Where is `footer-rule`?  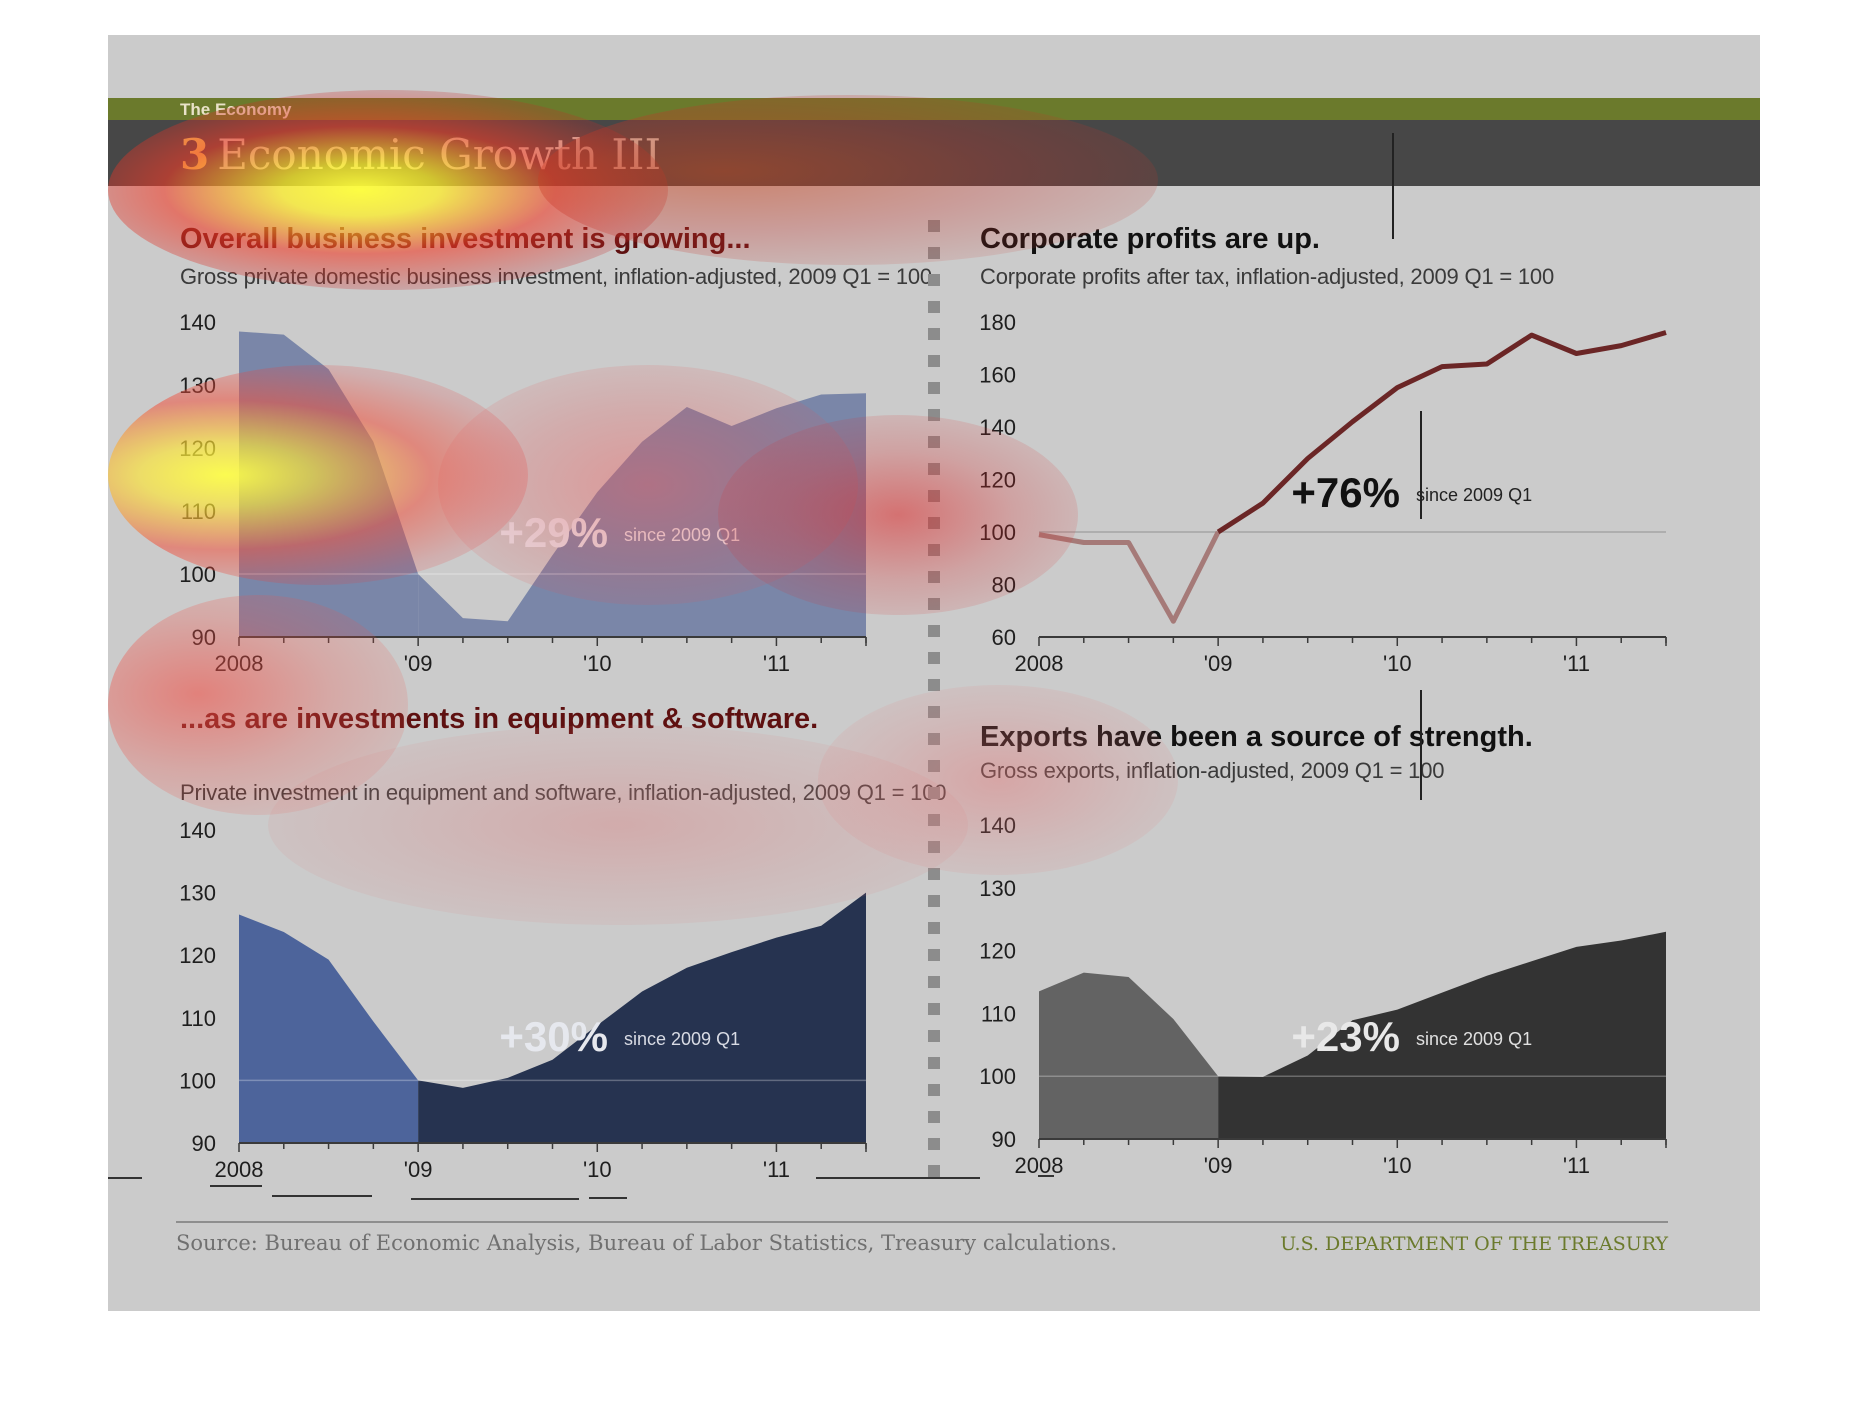
footer-rule is located at coordinates (922, 1222).